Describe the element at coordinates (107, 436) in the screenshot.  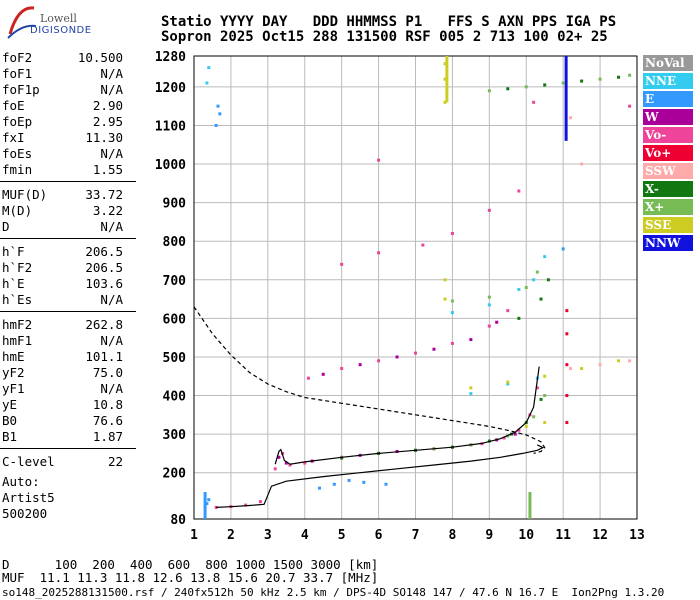
I see `param-value: 1.87` at that location.